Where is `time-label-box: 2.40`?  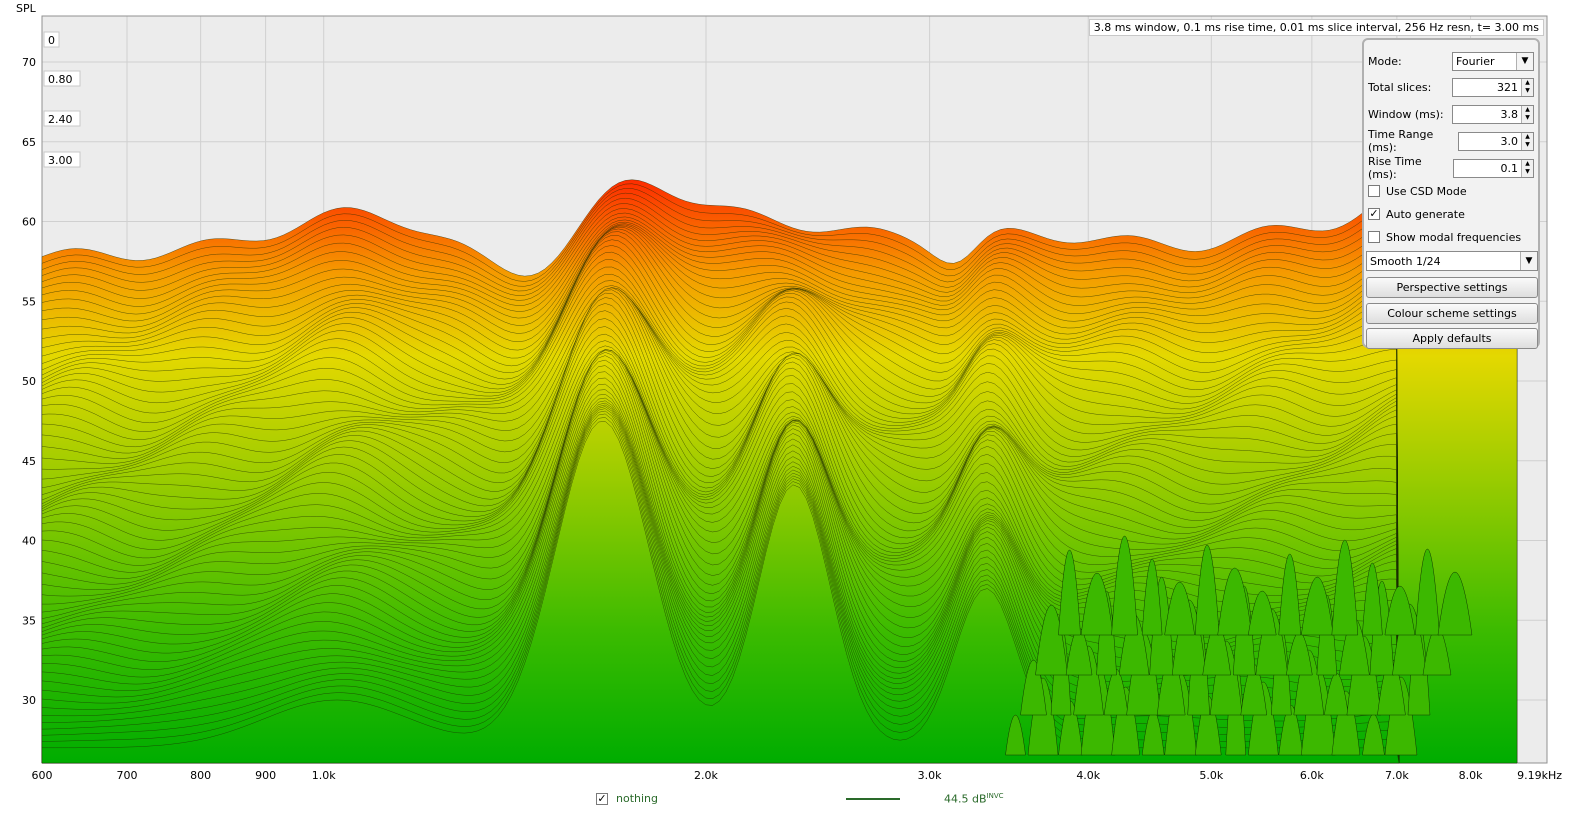
time-label-box: 2.40 is located at coordinates (62, 118).